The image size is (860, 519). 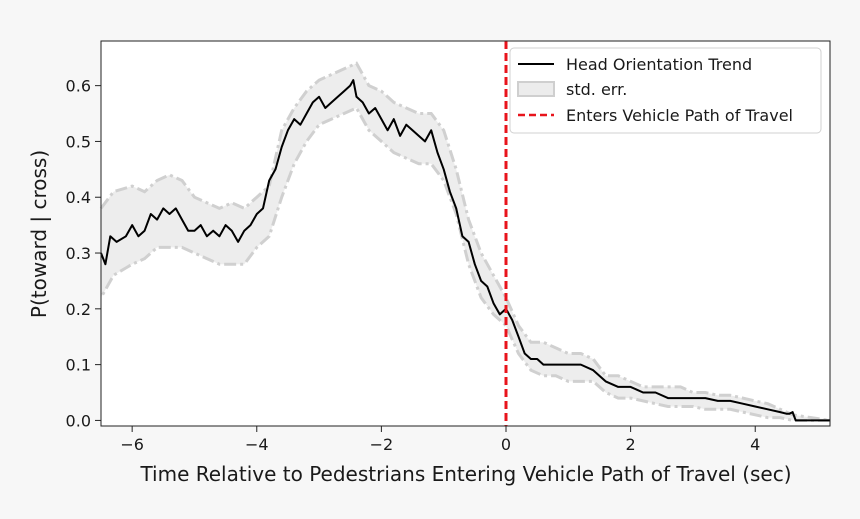 What do you see at coordinates (78, 365) in the screenshot?
I see `y-tick-label: 0.1` at bounding box center [78, 365].